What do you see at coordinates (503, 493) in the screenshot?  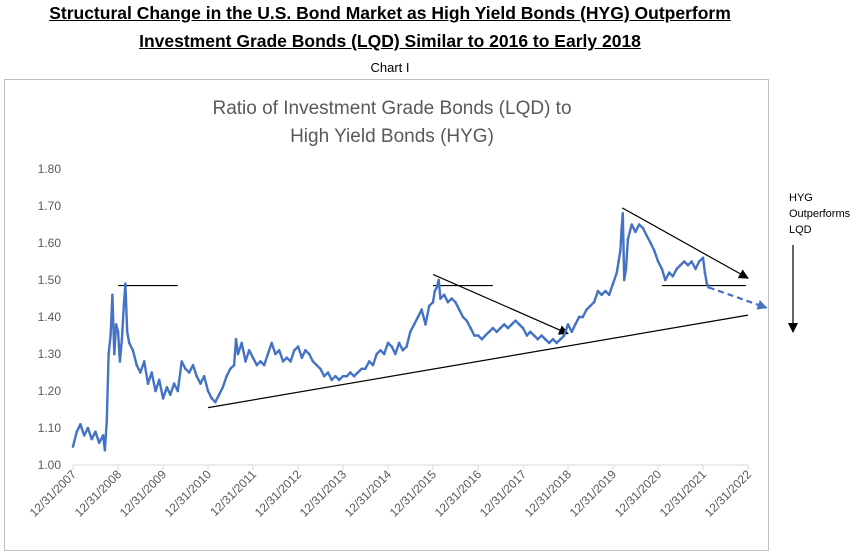 I see `x-tick-label: 12/31/2017` at bounding box center [503, 493].